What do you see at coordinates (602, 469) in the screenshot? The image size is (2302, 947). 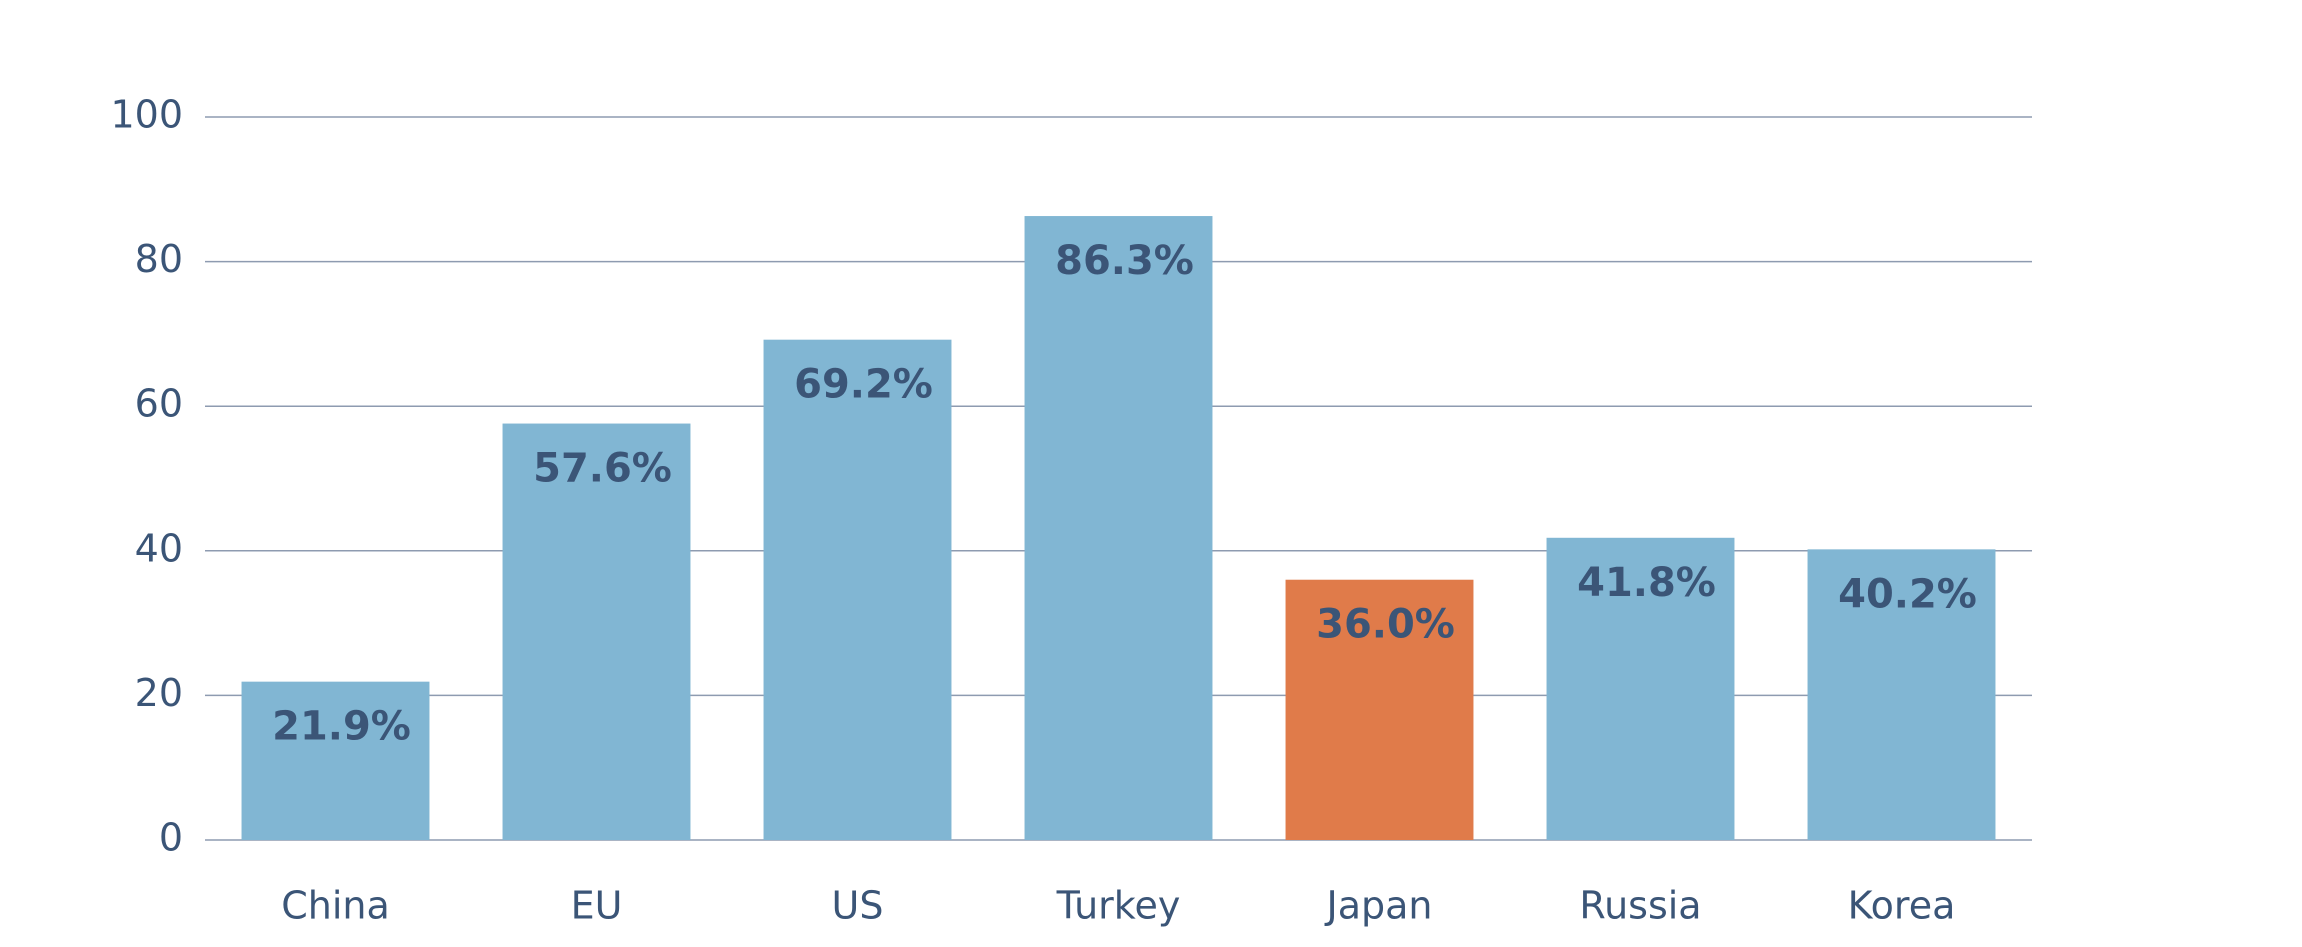 I see `value-label: 57.6%` at bounding box center [602, 469].